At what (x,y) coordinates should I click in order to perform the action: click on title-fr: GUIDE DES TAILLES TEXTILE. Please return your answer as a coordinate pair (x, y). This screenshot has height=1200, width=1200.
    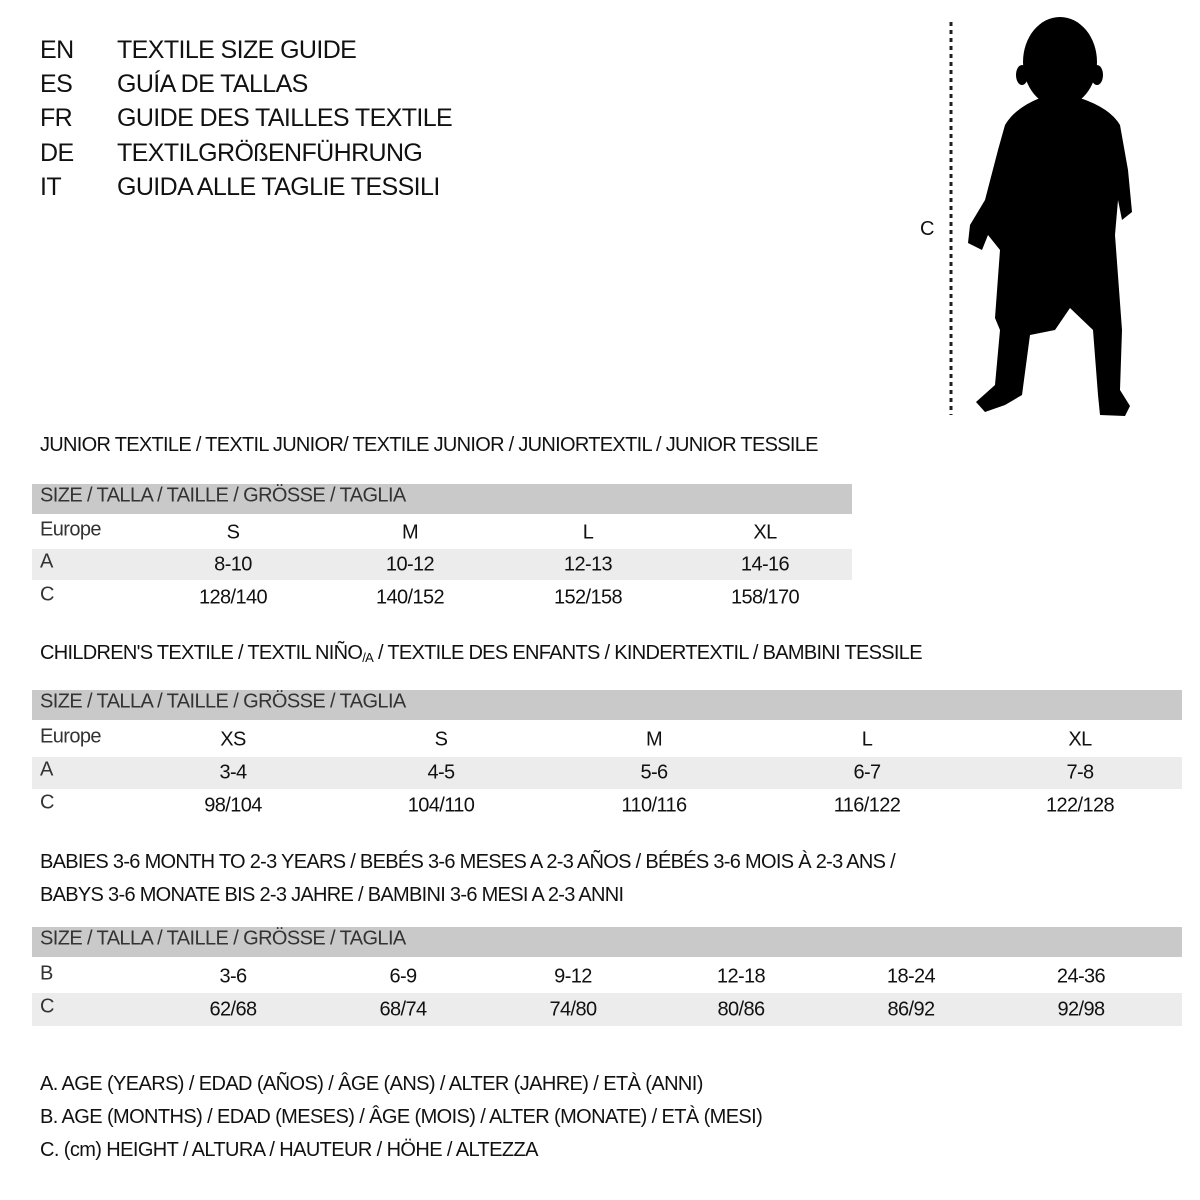
    Looking at the image, I should click on (285, 118).